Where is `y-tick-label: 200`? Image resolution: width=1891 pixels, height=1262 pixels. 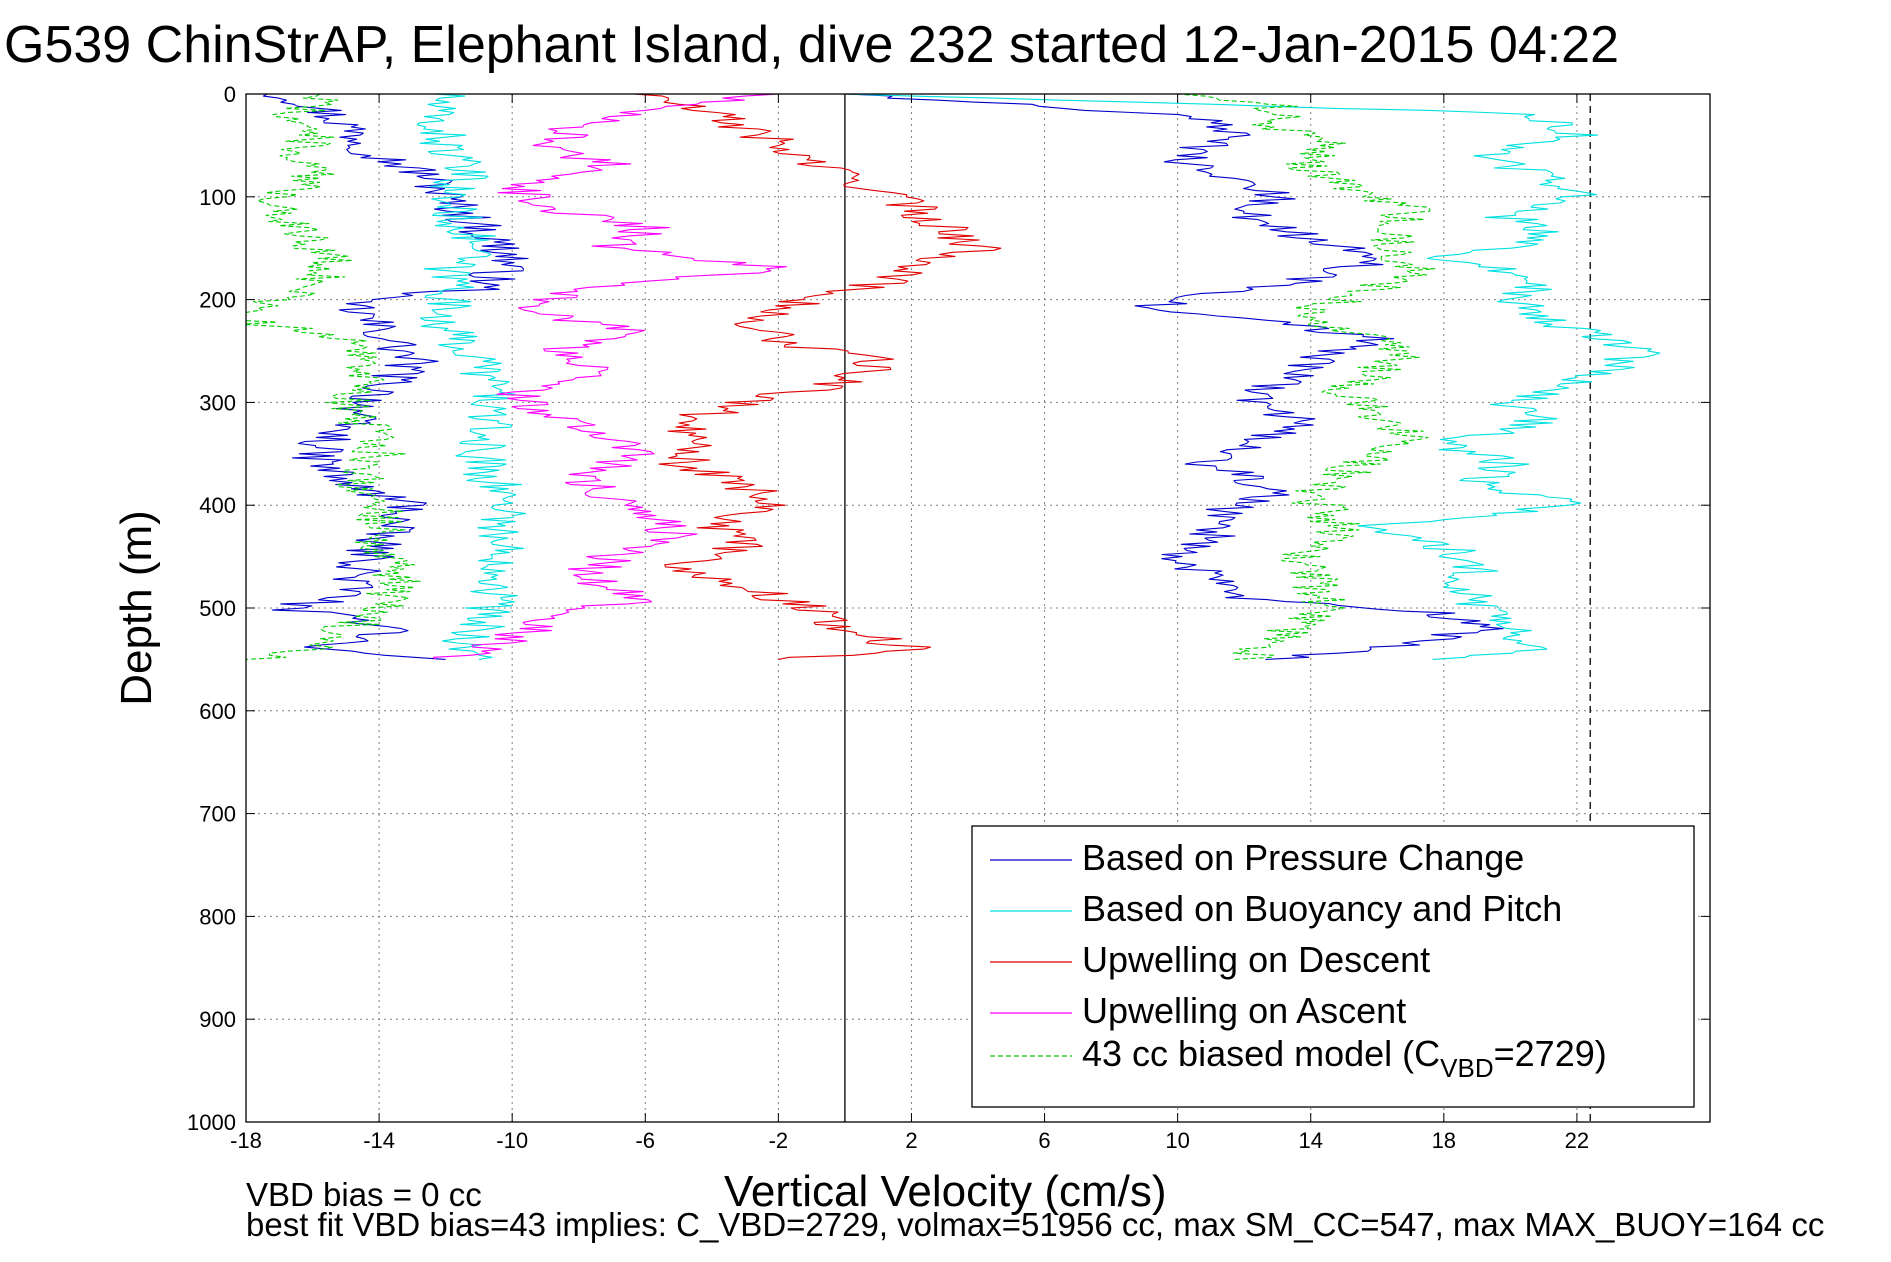 y-tick-label: 200 is located at coordinates (217, 300).